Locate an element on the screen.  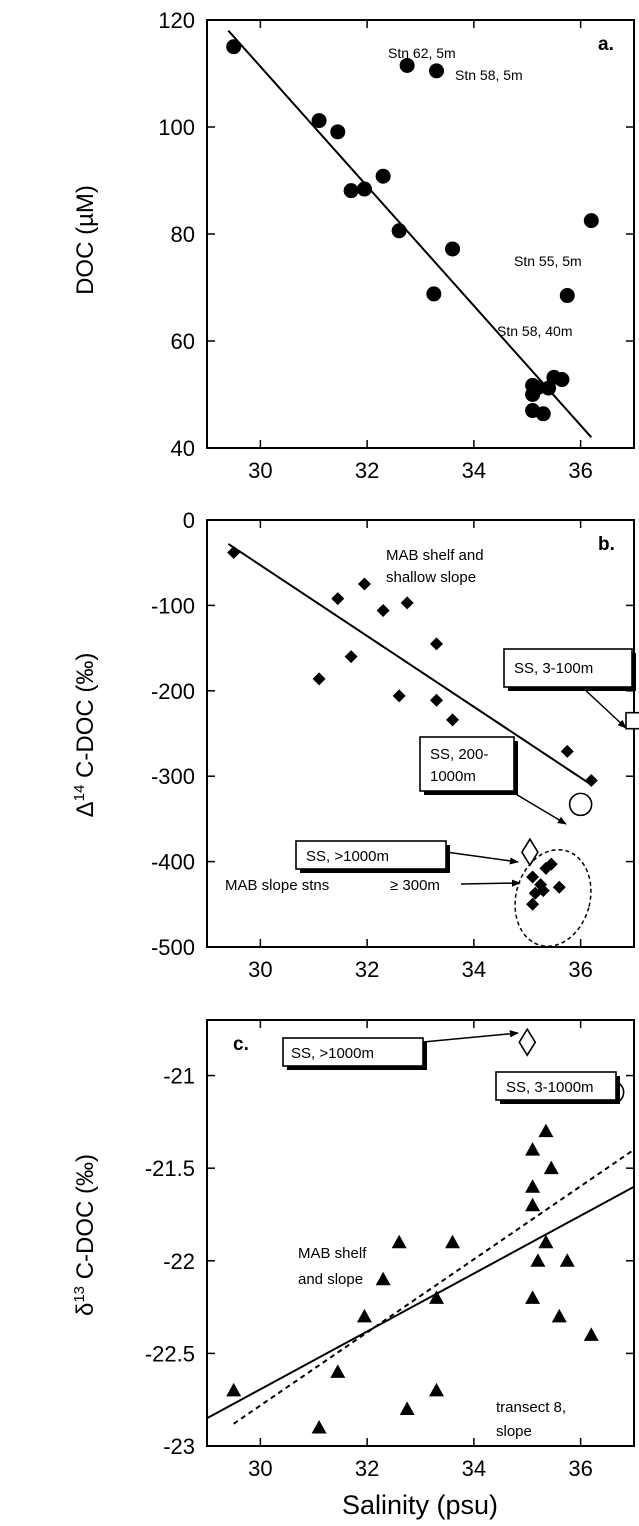
panel-c-fit is located at coordinates (420, 1286).